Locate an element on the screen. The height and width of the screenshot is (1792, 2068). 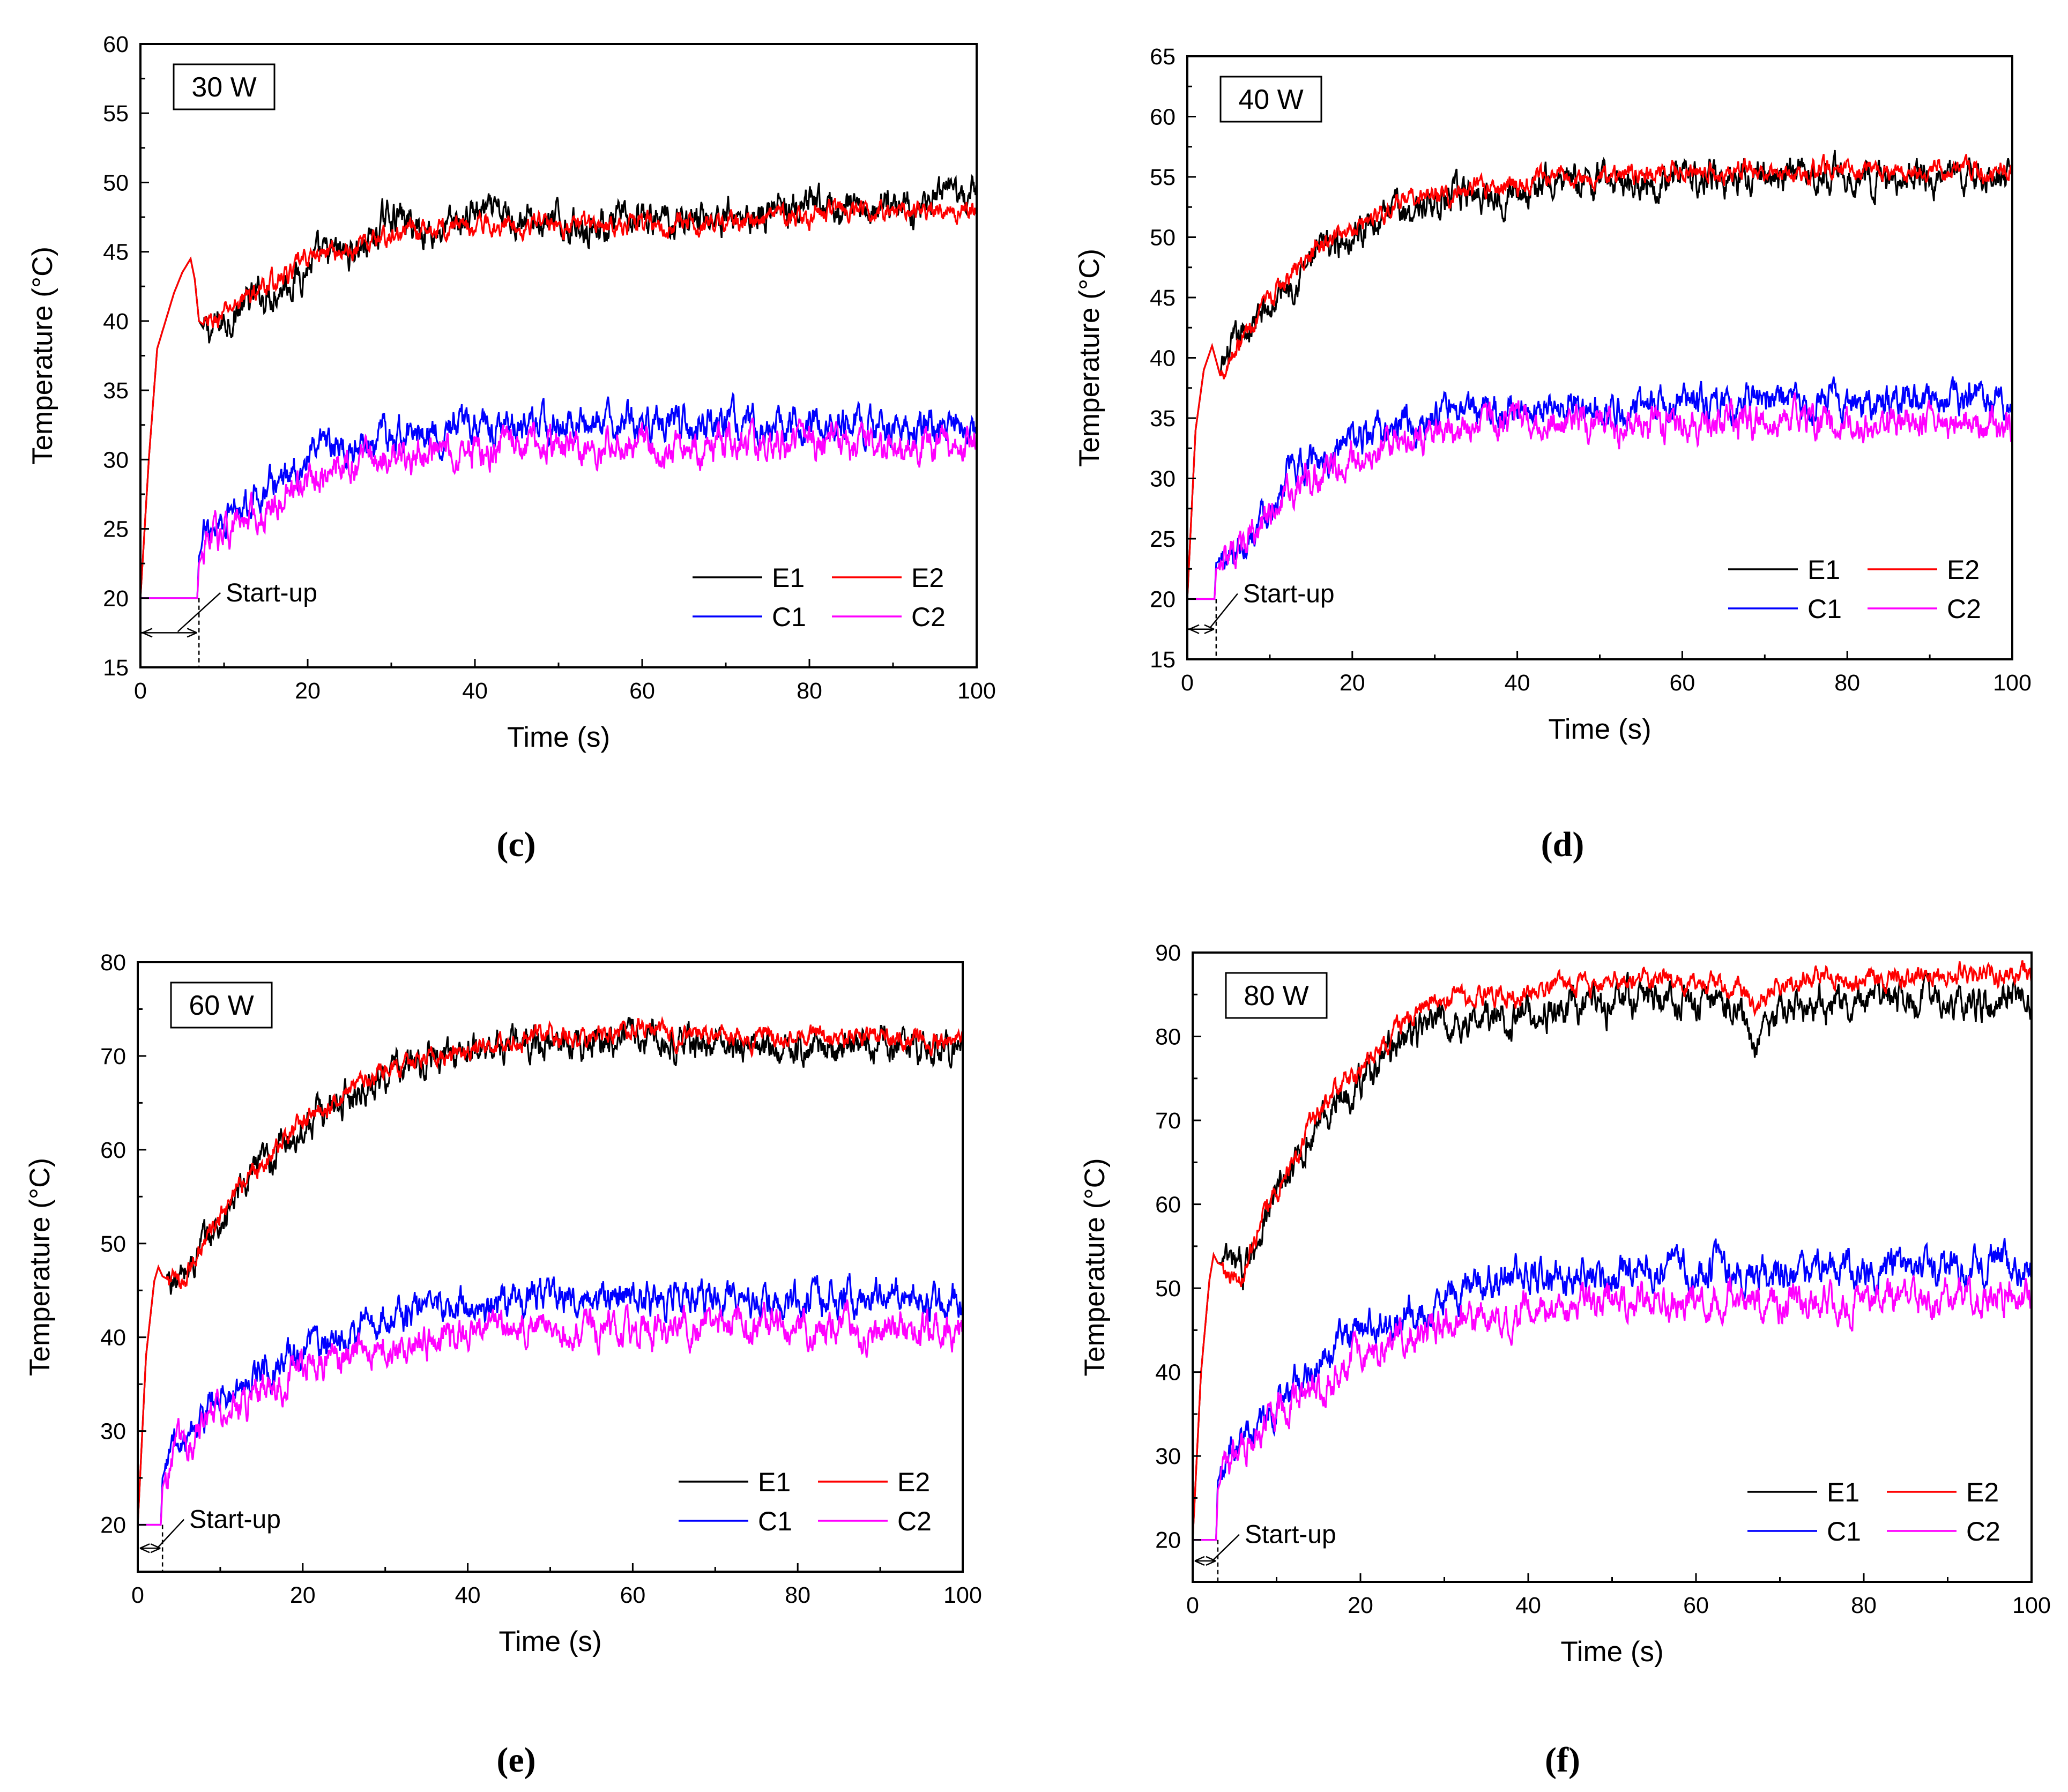
y-tick-label: 35 is located at coordinates (1163, 419).